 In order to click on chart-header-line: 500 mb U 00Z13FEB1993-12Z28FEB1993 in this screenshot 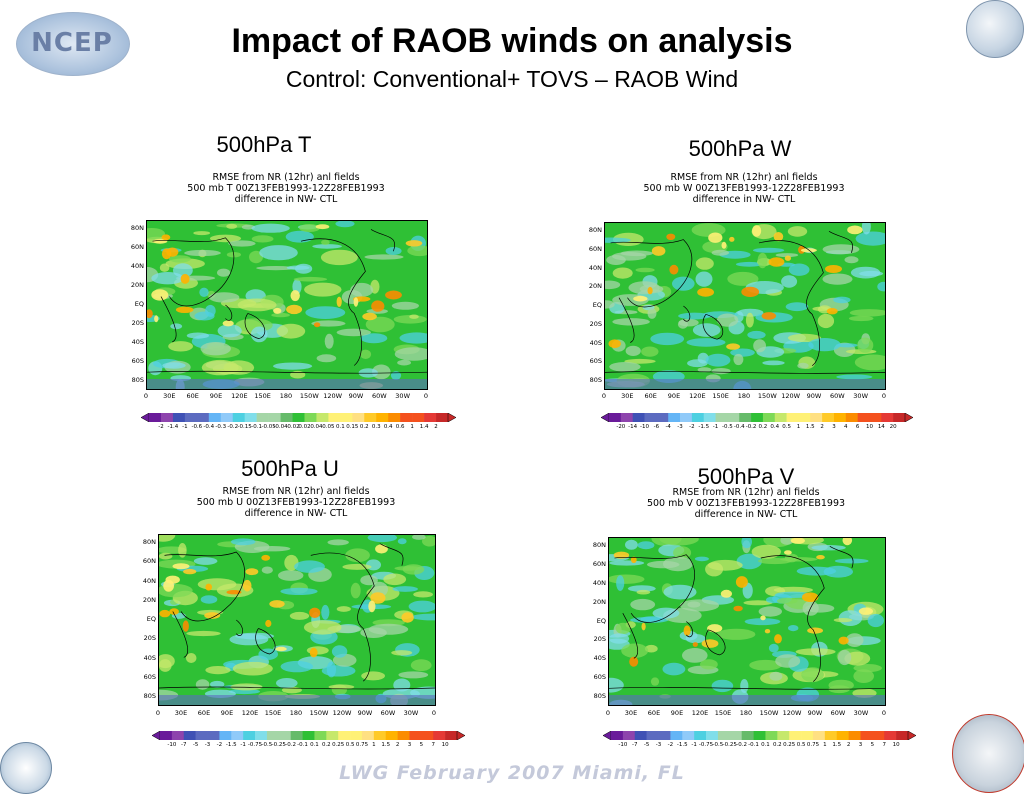, I will do `click(296, 502)`.